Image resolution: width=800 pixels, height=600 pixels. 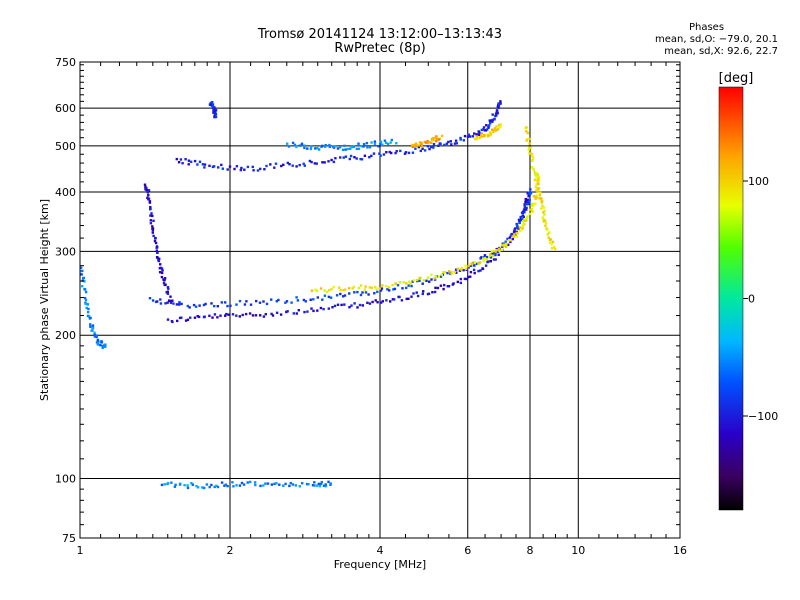 I want to click on y-tick-label: 500, so click(x=65, y=146).